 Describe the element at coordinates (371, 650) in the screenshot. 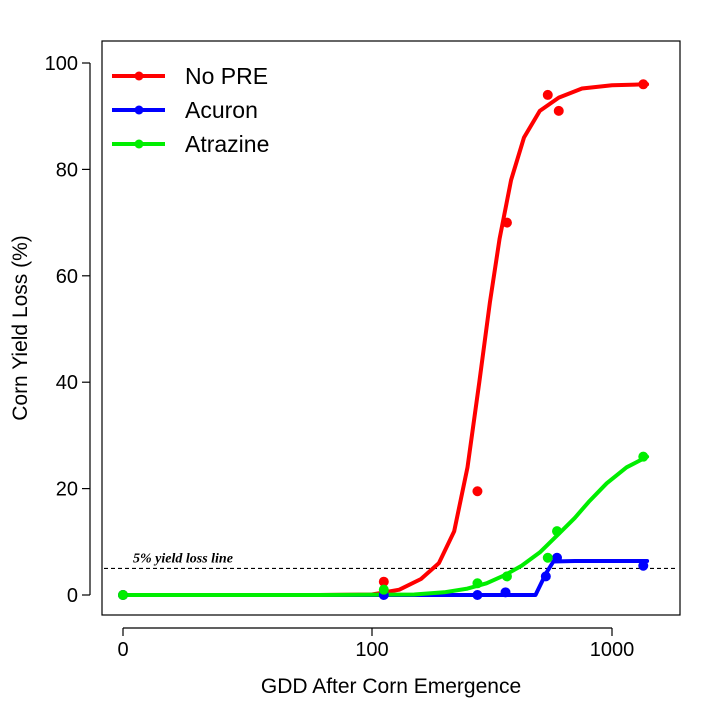

I see `x-tick-label: 100` at that location.